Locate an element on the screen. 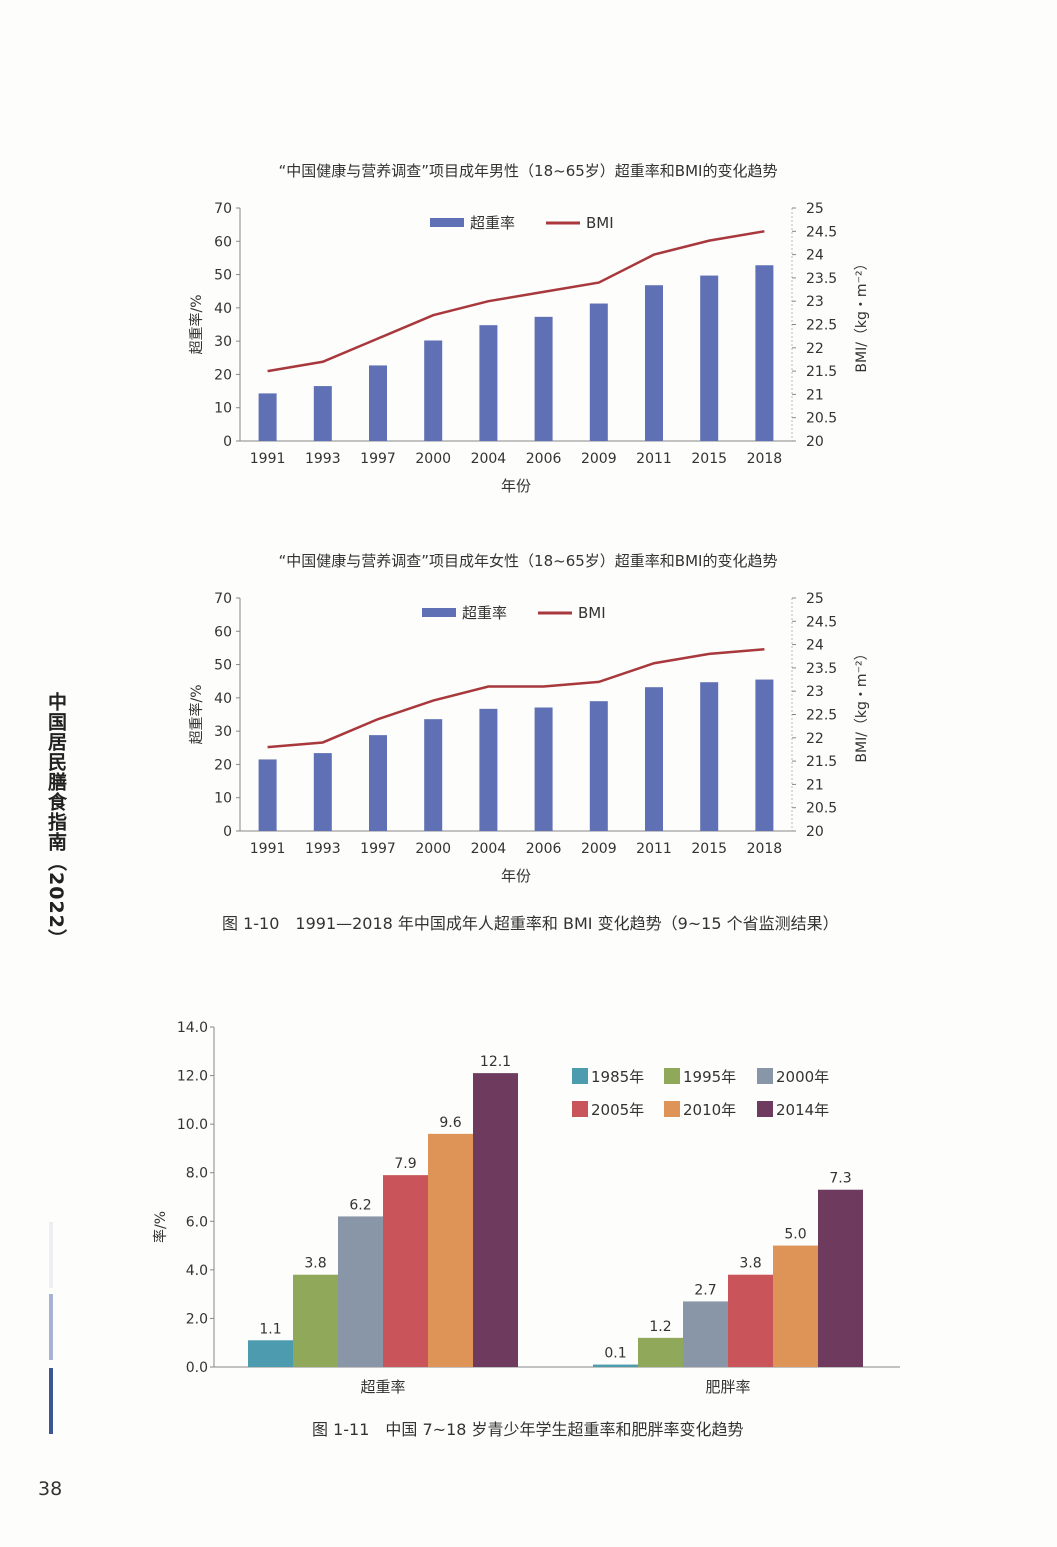 This screenshot has width=1057, height=1547. bar-超重率-2010年 is located at coordinates (450, 1250).